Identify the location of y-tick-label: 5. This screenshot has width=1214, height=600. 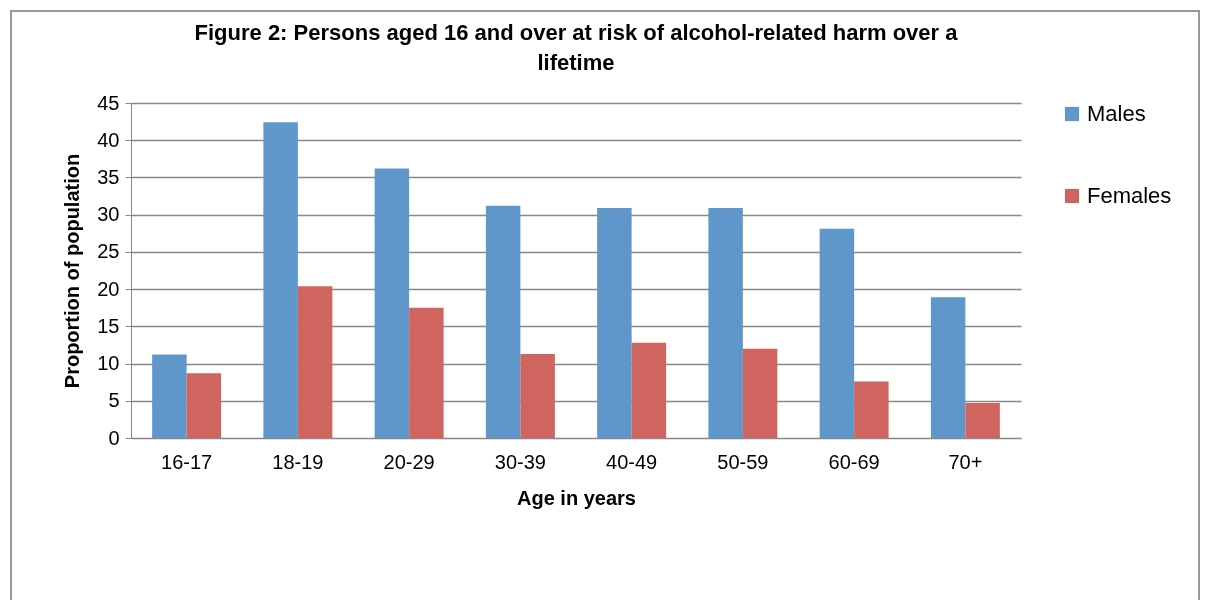
(114, 400).